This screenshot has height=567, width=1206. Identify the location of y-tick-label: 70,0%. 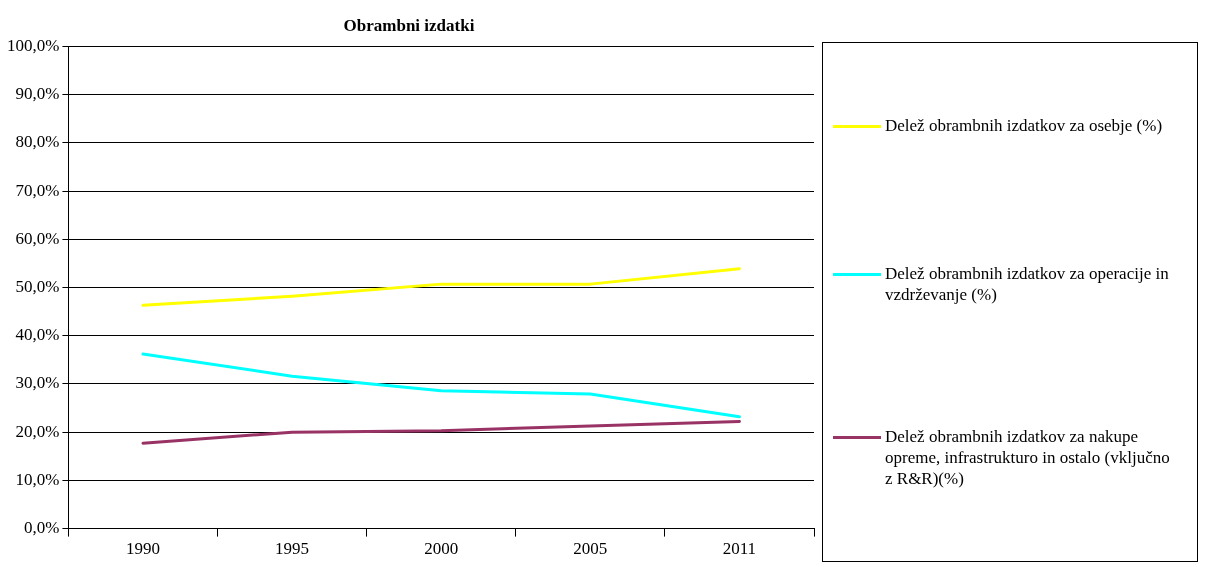
(37, 190).